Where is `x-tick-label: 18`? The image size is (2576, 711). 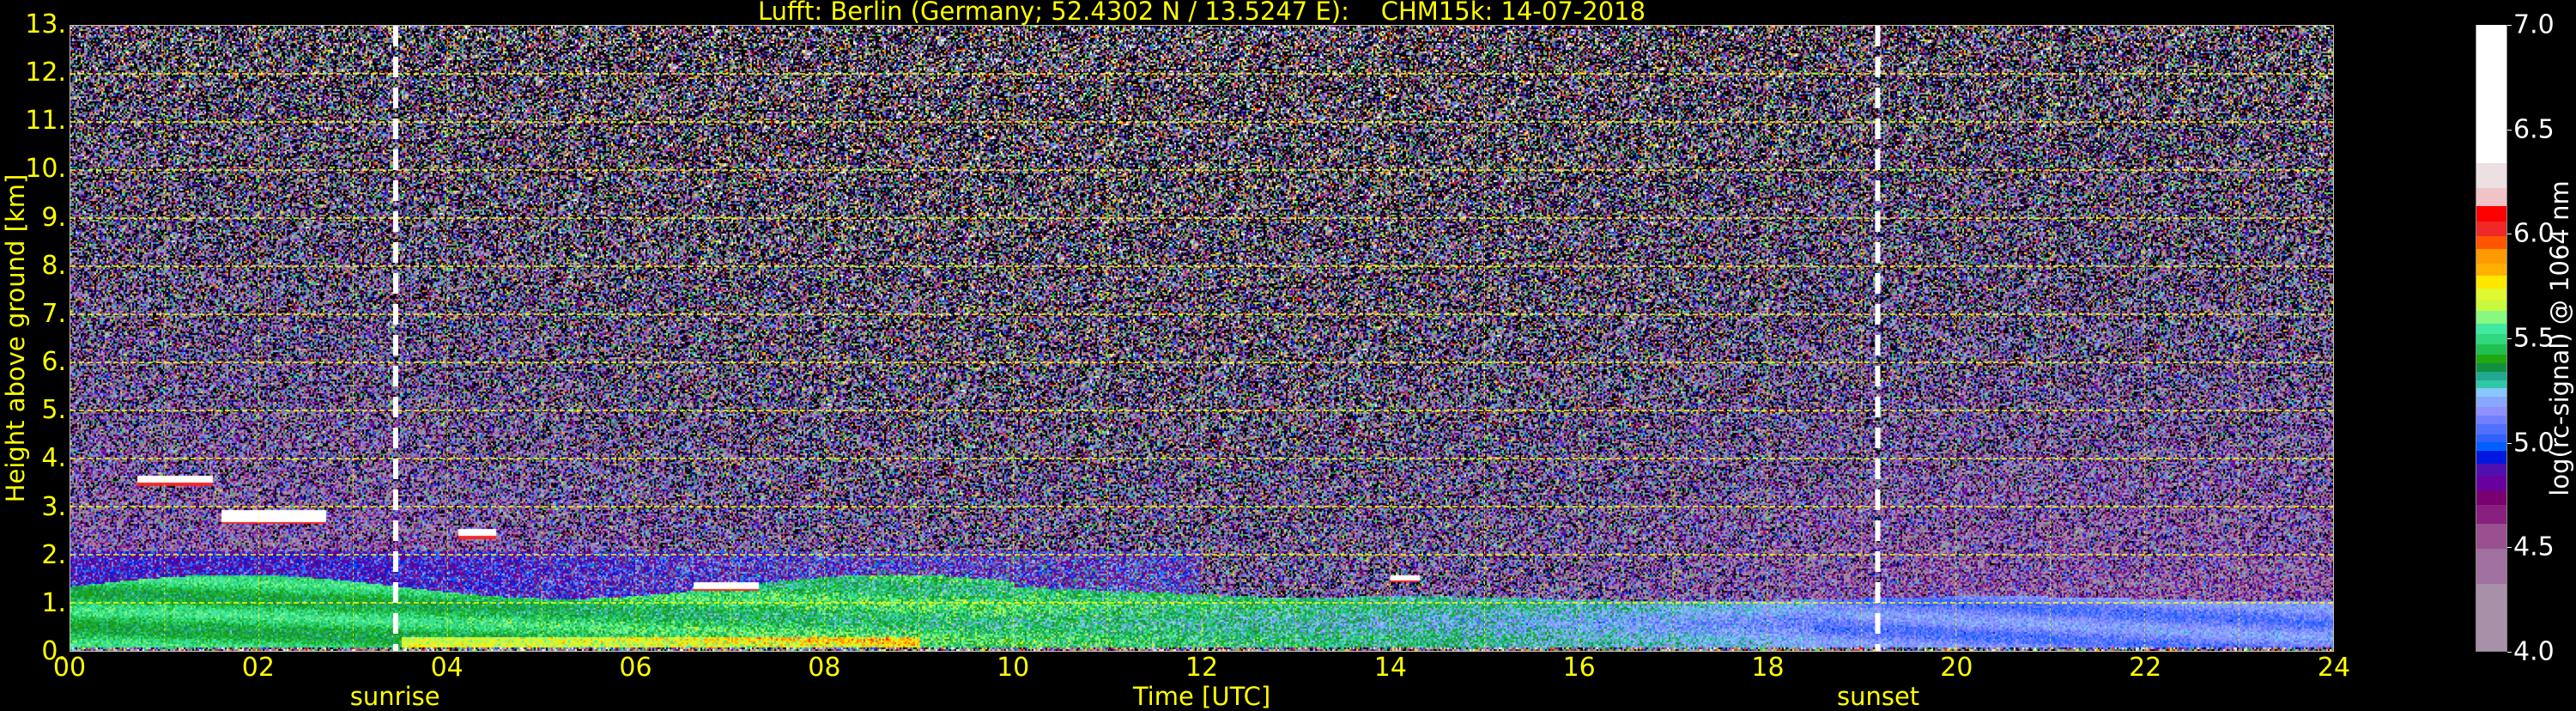
x-tick-label: 18 is located at coordinates (1768, 668).